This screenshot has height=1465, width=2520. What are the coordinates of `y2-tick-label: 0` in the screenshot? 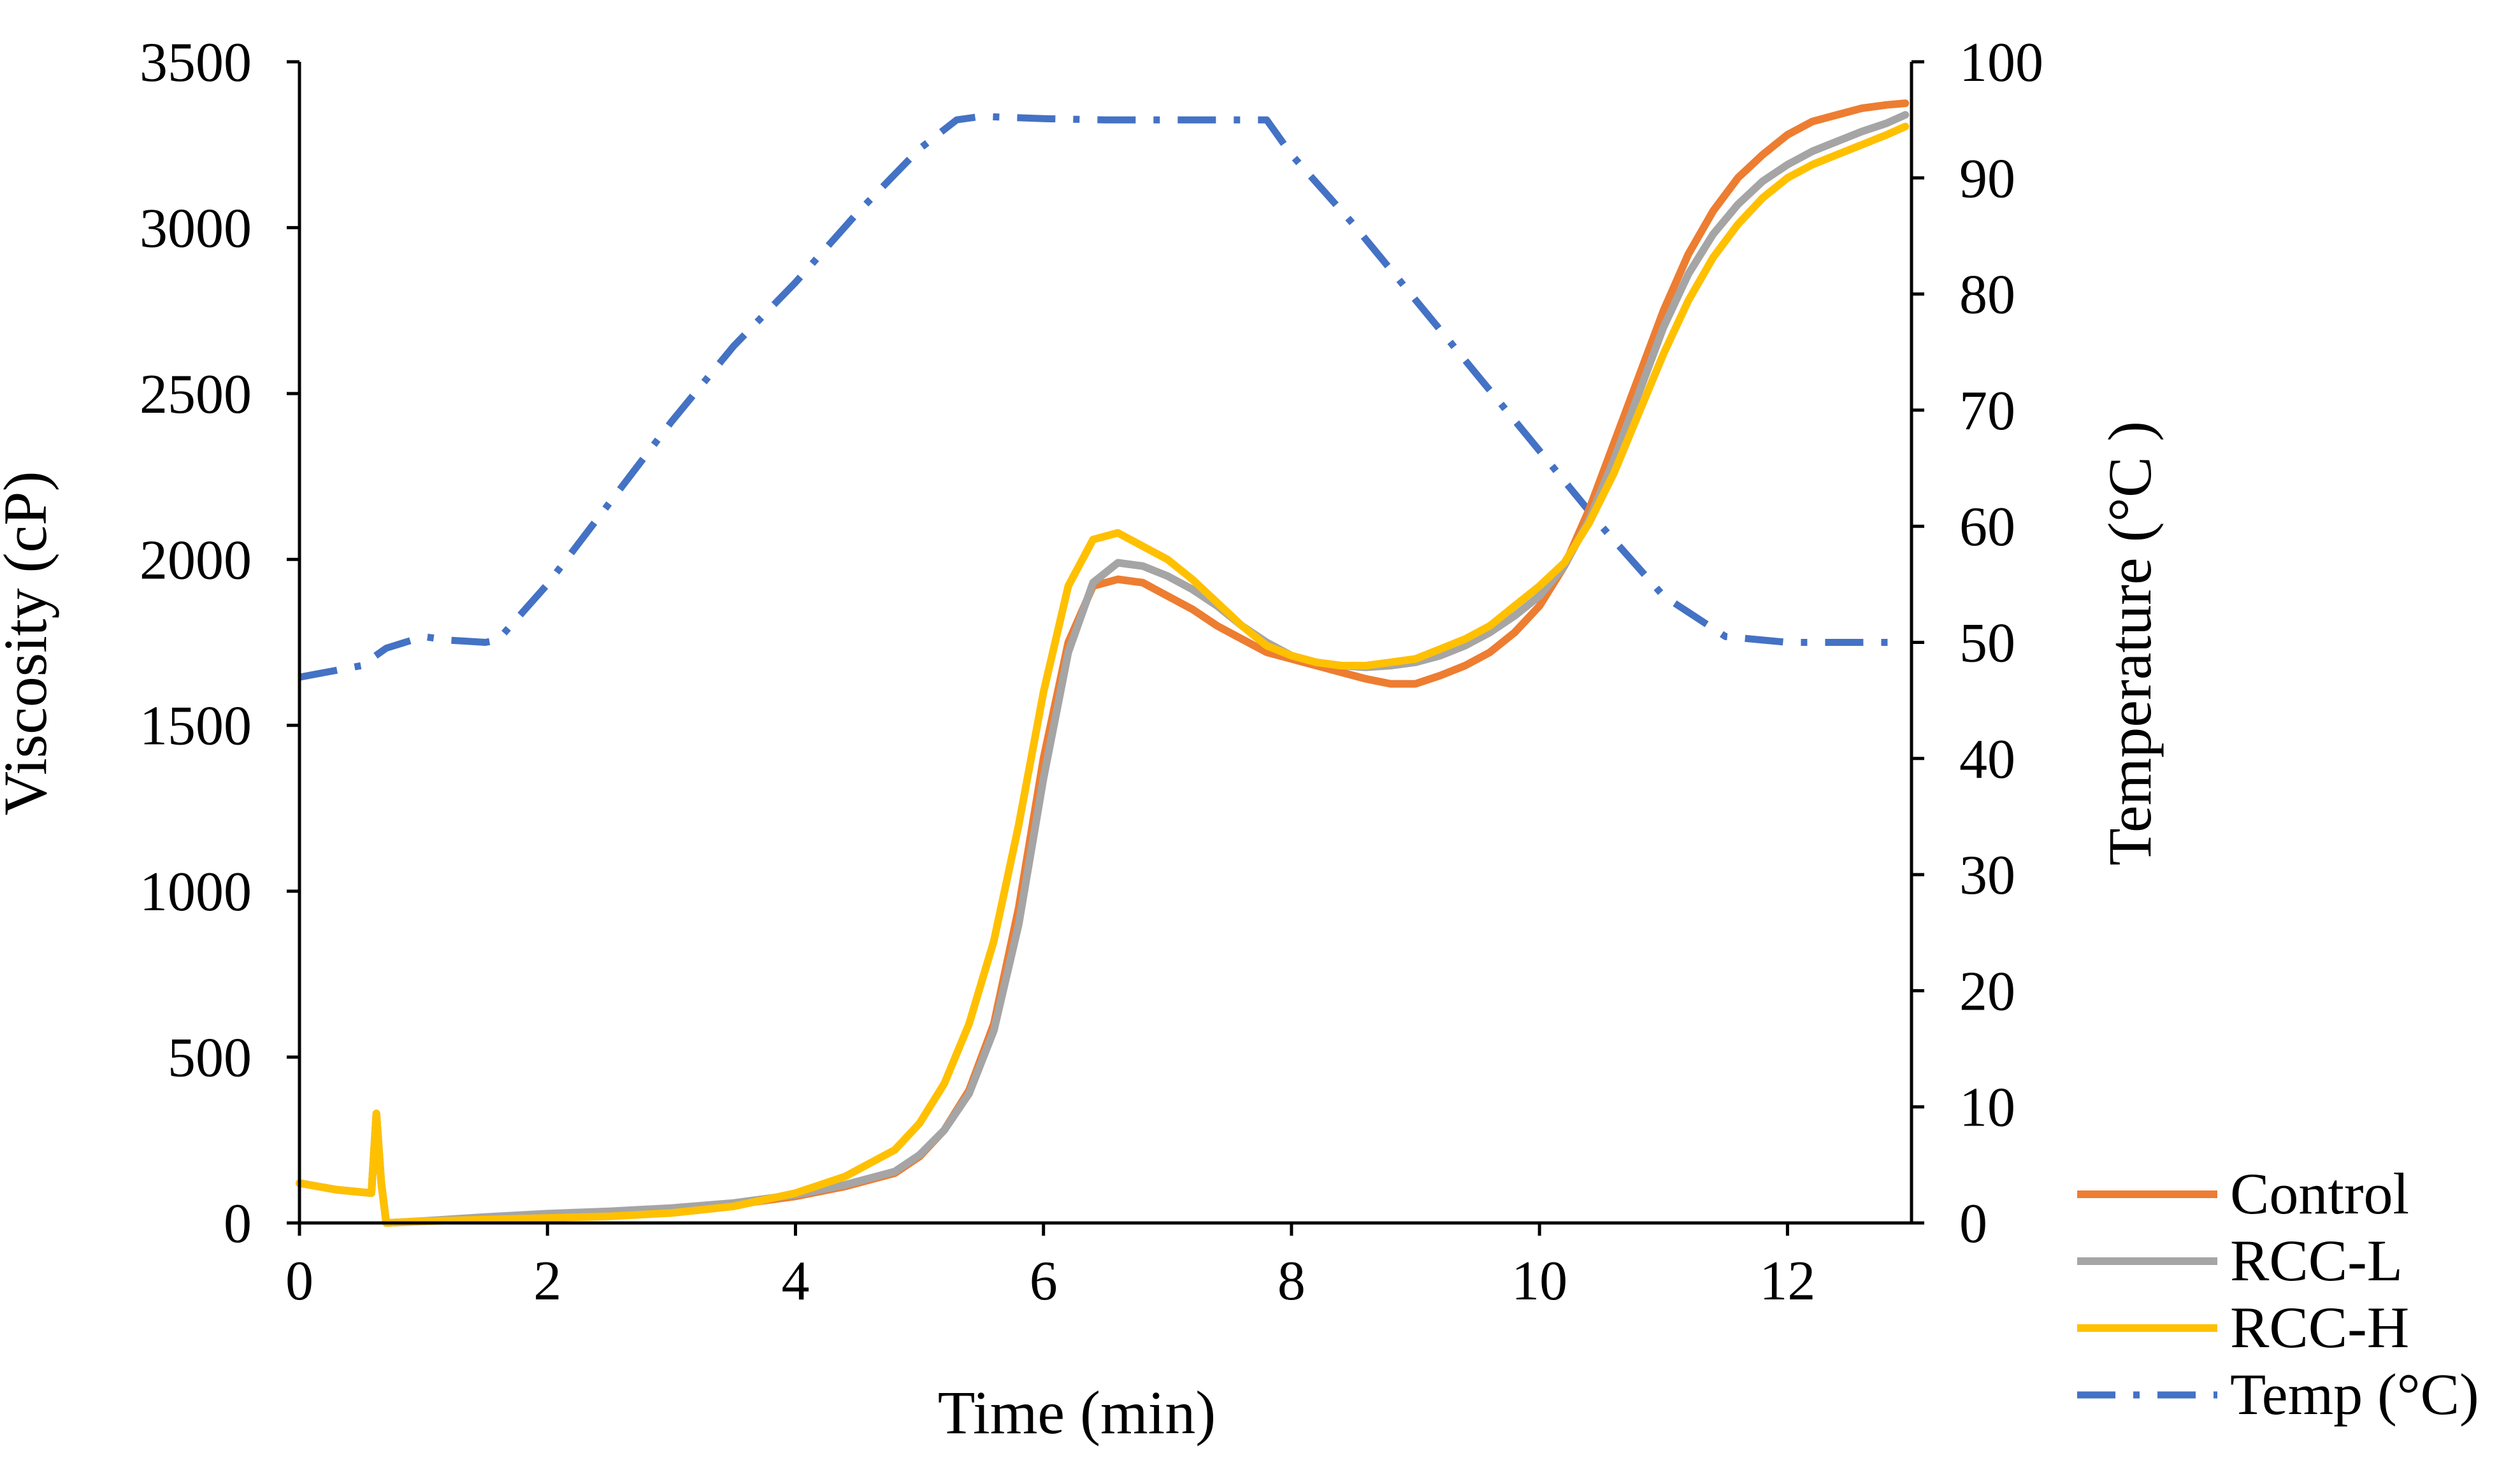 It's located at (1973, 1224).